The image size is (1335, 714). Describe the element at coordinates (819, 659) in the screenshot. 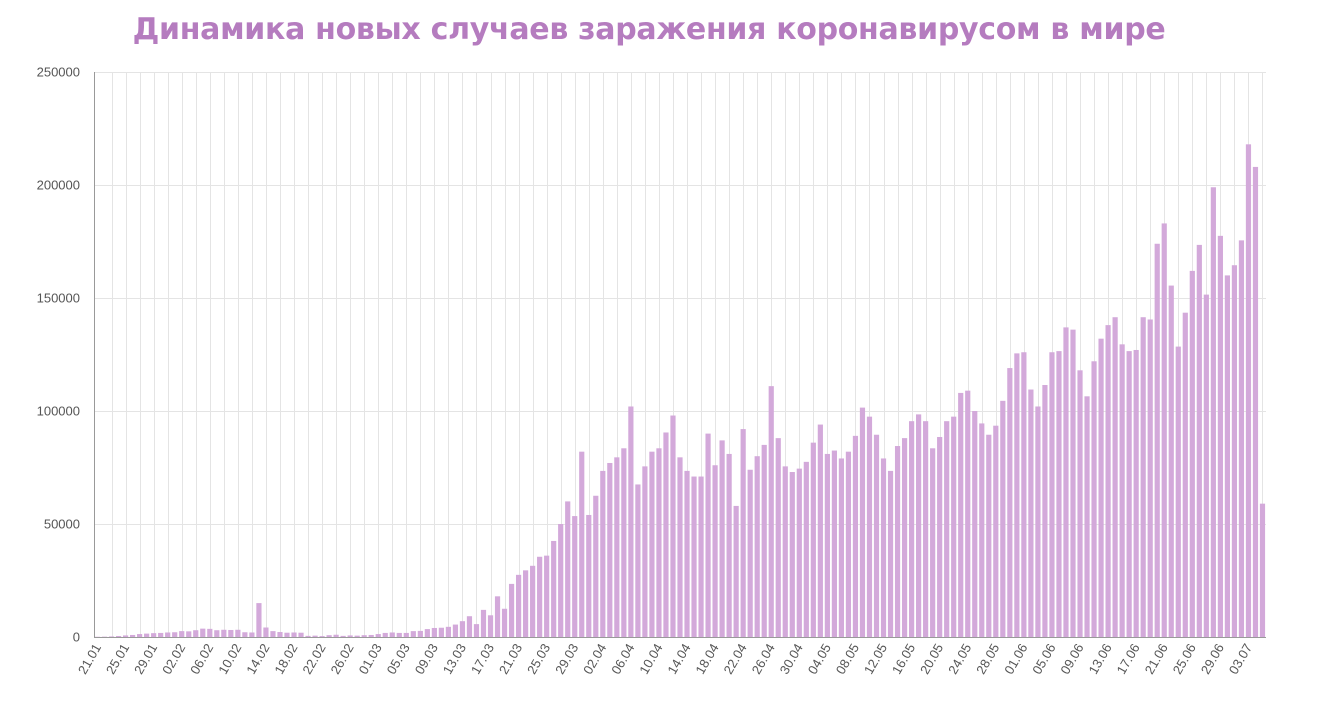

I see `x-tick-label: 04.05` at that location.